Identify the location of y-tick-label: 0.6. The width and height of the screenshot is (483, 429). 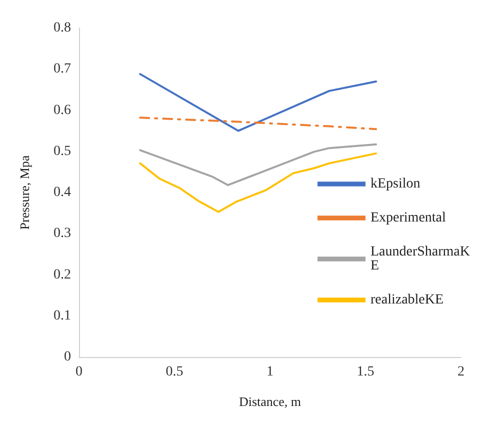
(62, 110).